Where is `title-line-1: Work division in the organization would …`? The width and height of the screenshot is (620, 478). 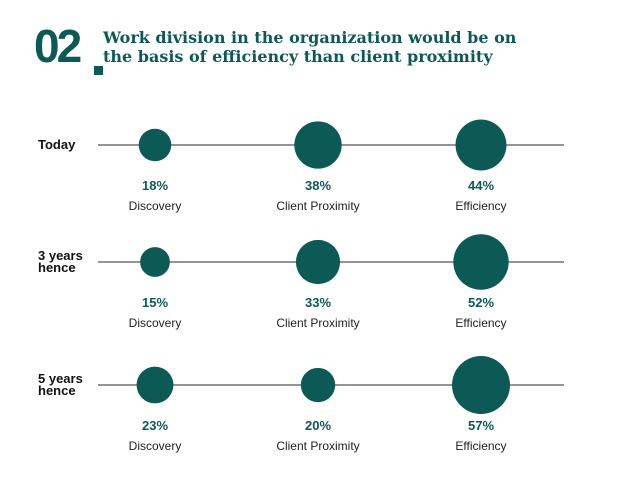
title-line-1: Work division in the organization would … is located at coordinates (310, 37).